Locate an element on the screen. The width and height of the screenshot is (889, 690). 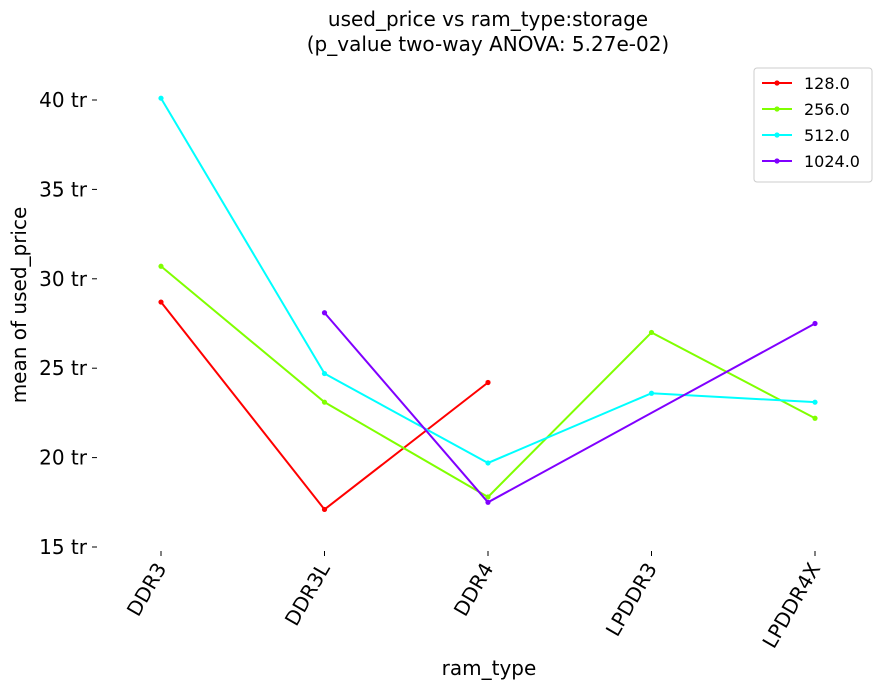
legend: 128.0 256.0 512.0 1024.0 is located at coordinates (813, 125).